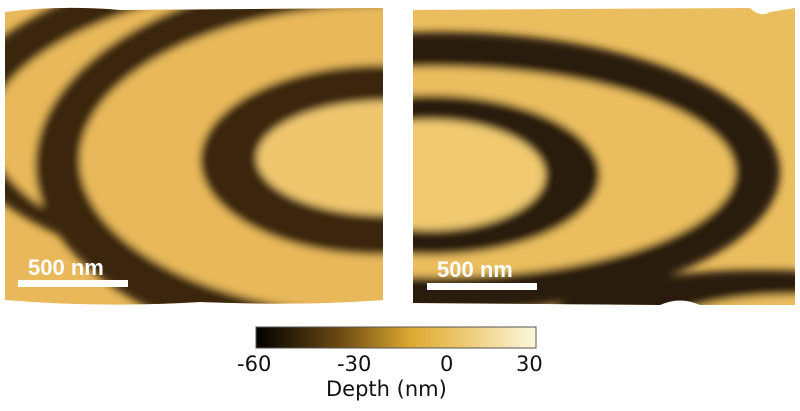  Describe the element at coordinates (529, 364) in the screenshot. I see `colorbar-tick: 30` at that location.